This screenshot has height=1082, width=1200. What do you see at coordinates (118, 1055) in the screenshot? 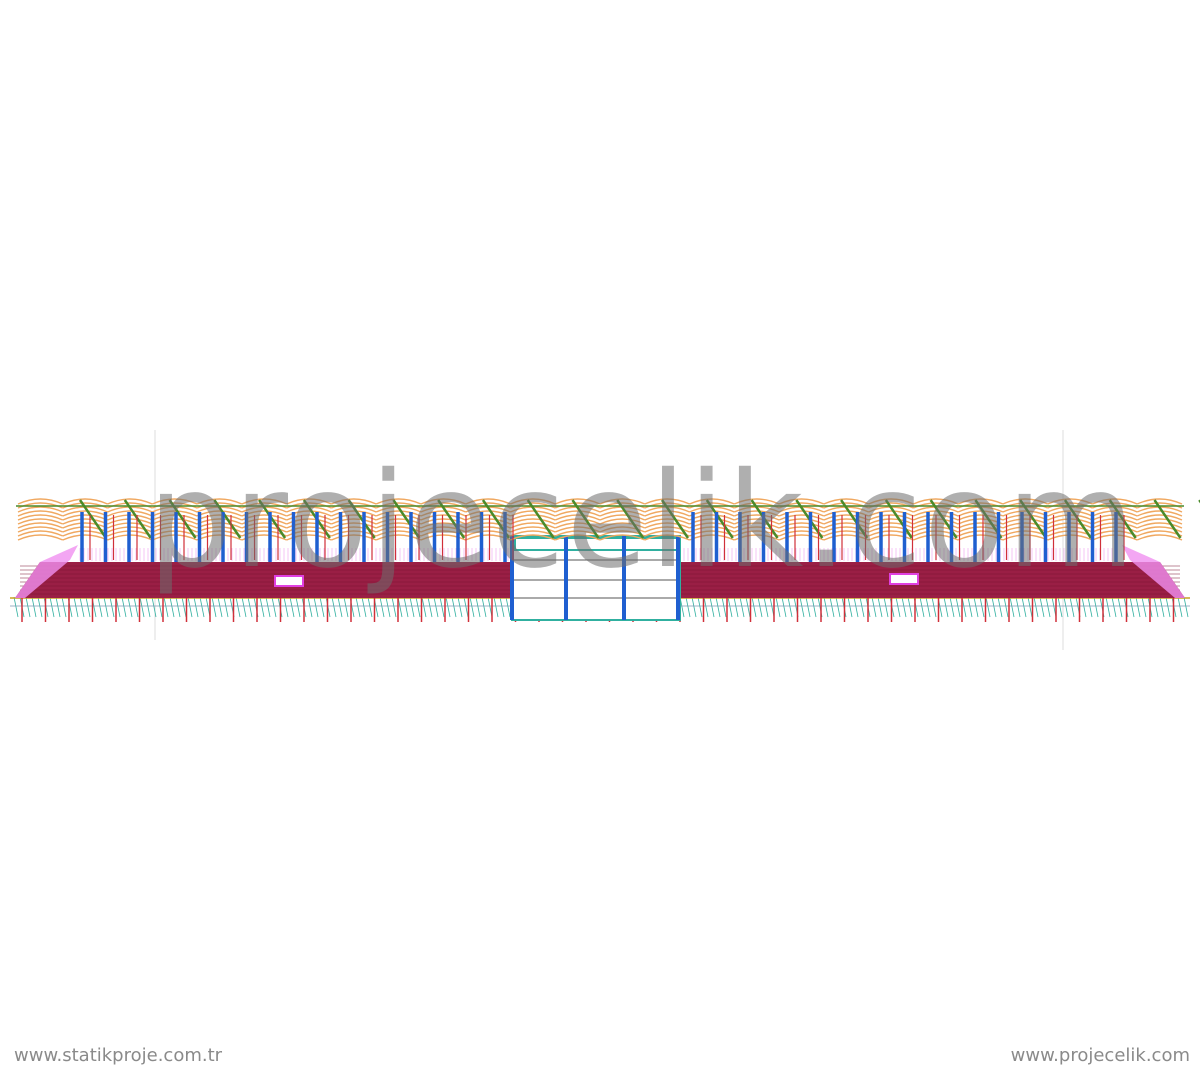
I see `footer-link-statikproje: www.statikproje.com.tr` at bounding box center [118, 1055].